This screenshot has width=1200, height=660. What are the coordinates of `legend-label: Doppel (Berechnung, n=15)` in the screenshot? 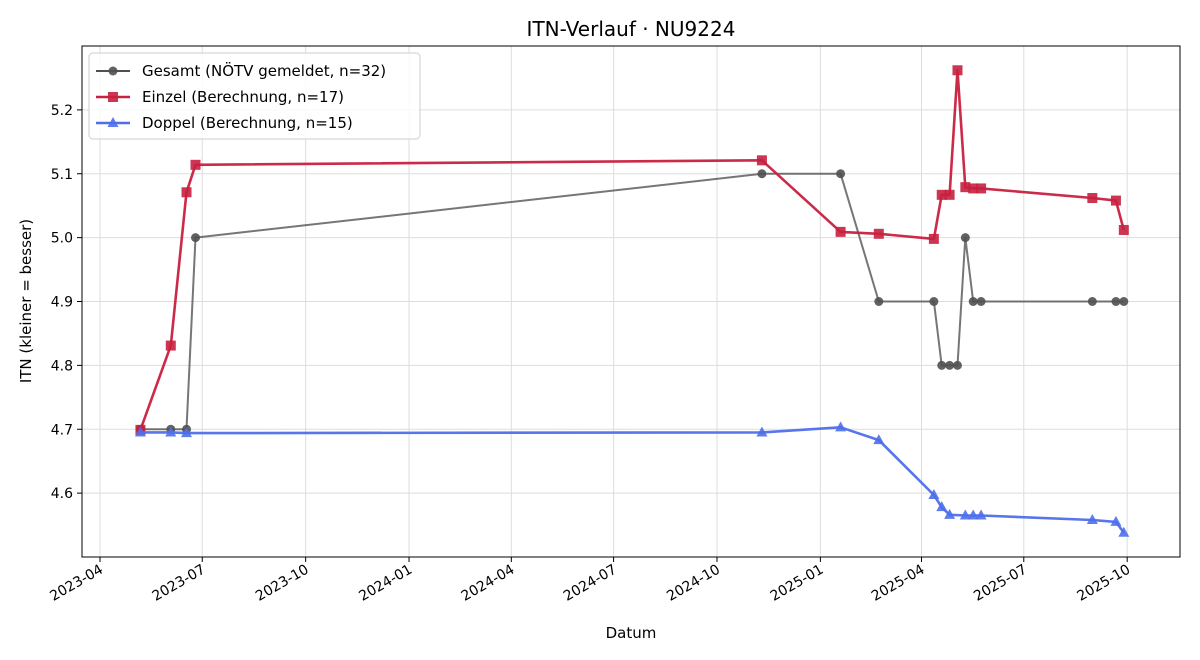 It's located at (247, 123).